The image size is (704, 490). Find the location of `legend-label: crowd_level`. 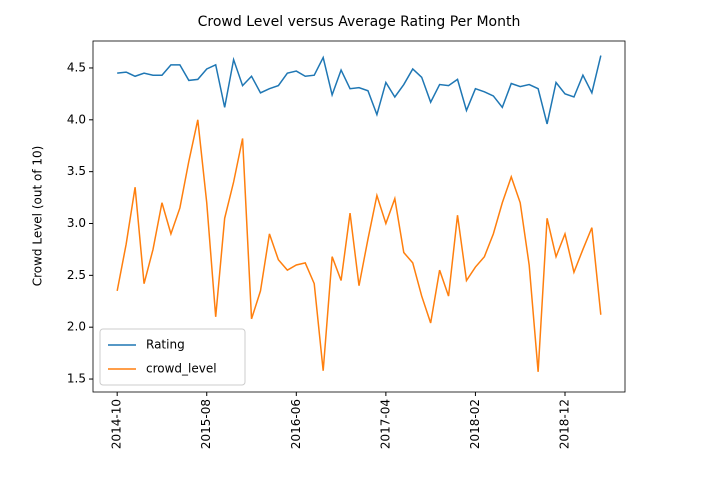

legend-label: crowd_level is located at coordinates (181, 369).